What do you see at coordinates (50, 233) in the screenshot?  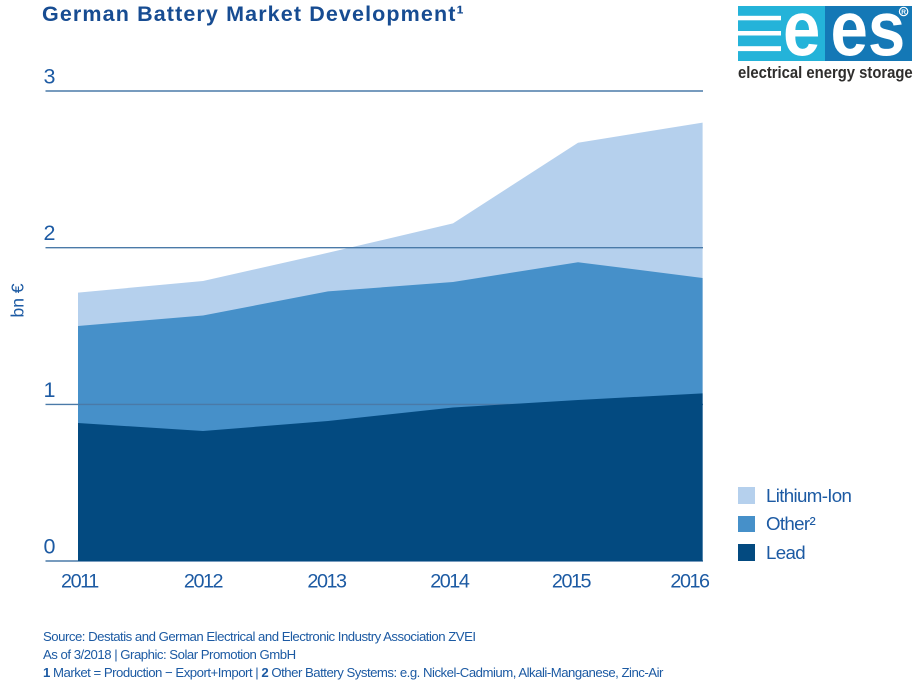 I see `svg-text: 2` at bounding box center [50, 233].